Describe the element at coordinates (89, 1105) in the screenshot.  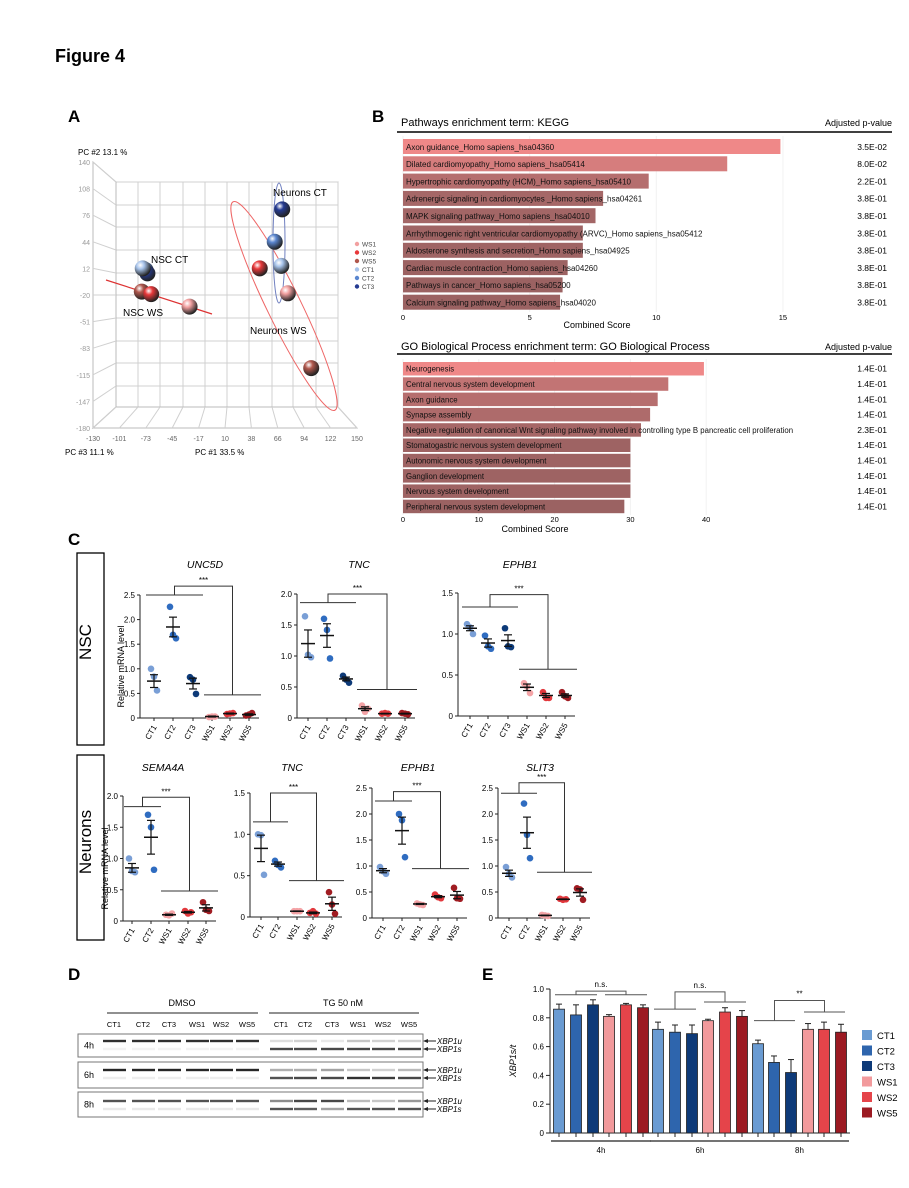
I see `timepoint-label: 8h` at that location.